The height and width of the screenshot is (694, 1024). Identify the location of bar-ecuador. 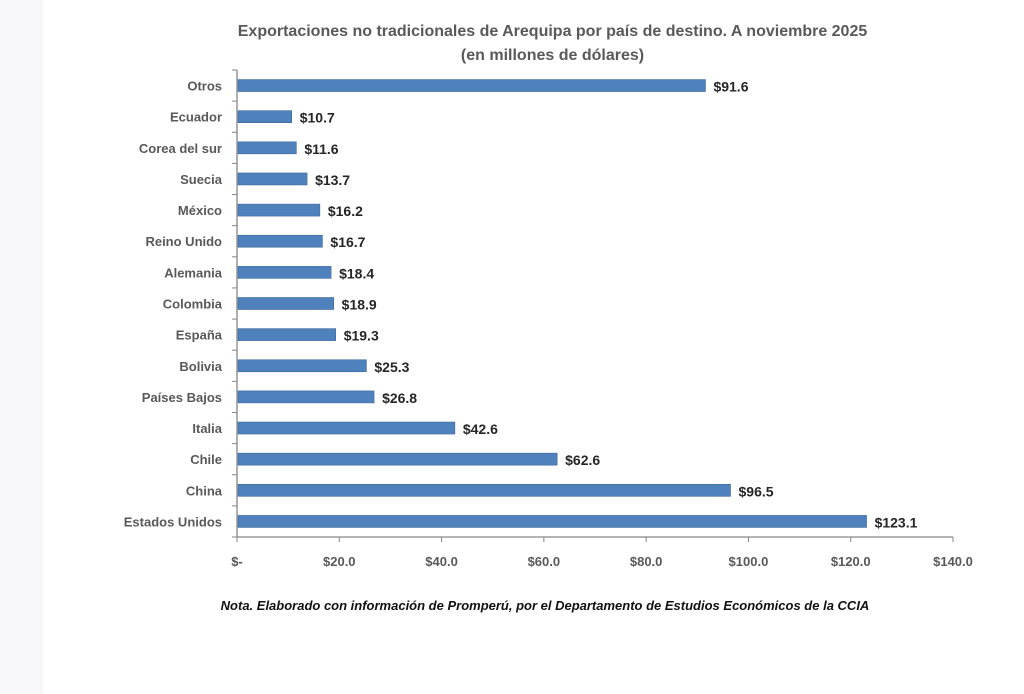
(265, 116).